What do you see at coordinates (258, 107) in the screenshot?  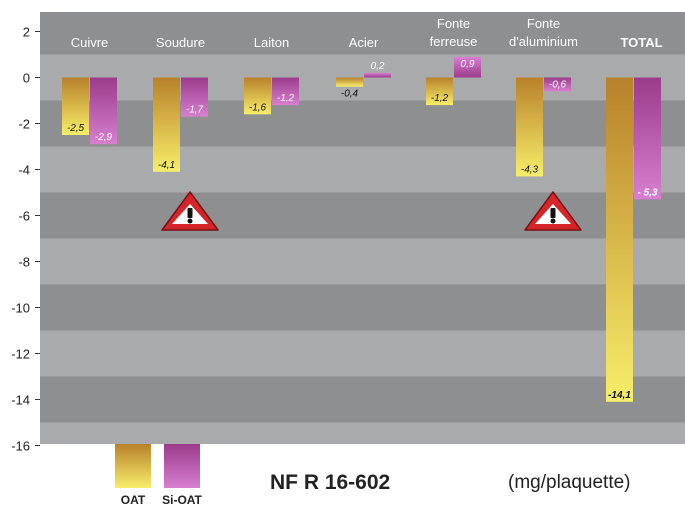 I see `value-label-oat: -1,6` at bounding box center [258, 107].